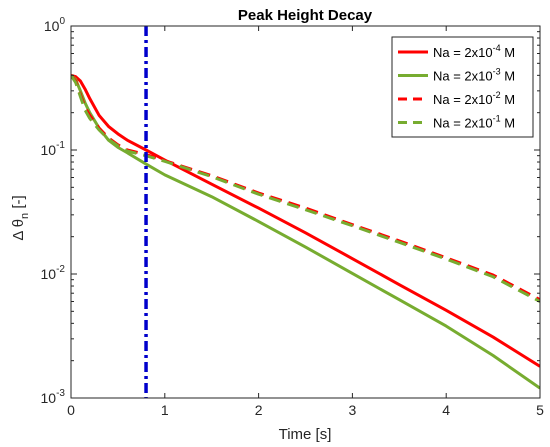 Image resolution: width=550 pixels, height=447 pixels. What do you see at coordinates (474, 51) in the screenshot?
I see `legend-label-1: Na = 2x10-4 M` at bounding box center [474, 51].